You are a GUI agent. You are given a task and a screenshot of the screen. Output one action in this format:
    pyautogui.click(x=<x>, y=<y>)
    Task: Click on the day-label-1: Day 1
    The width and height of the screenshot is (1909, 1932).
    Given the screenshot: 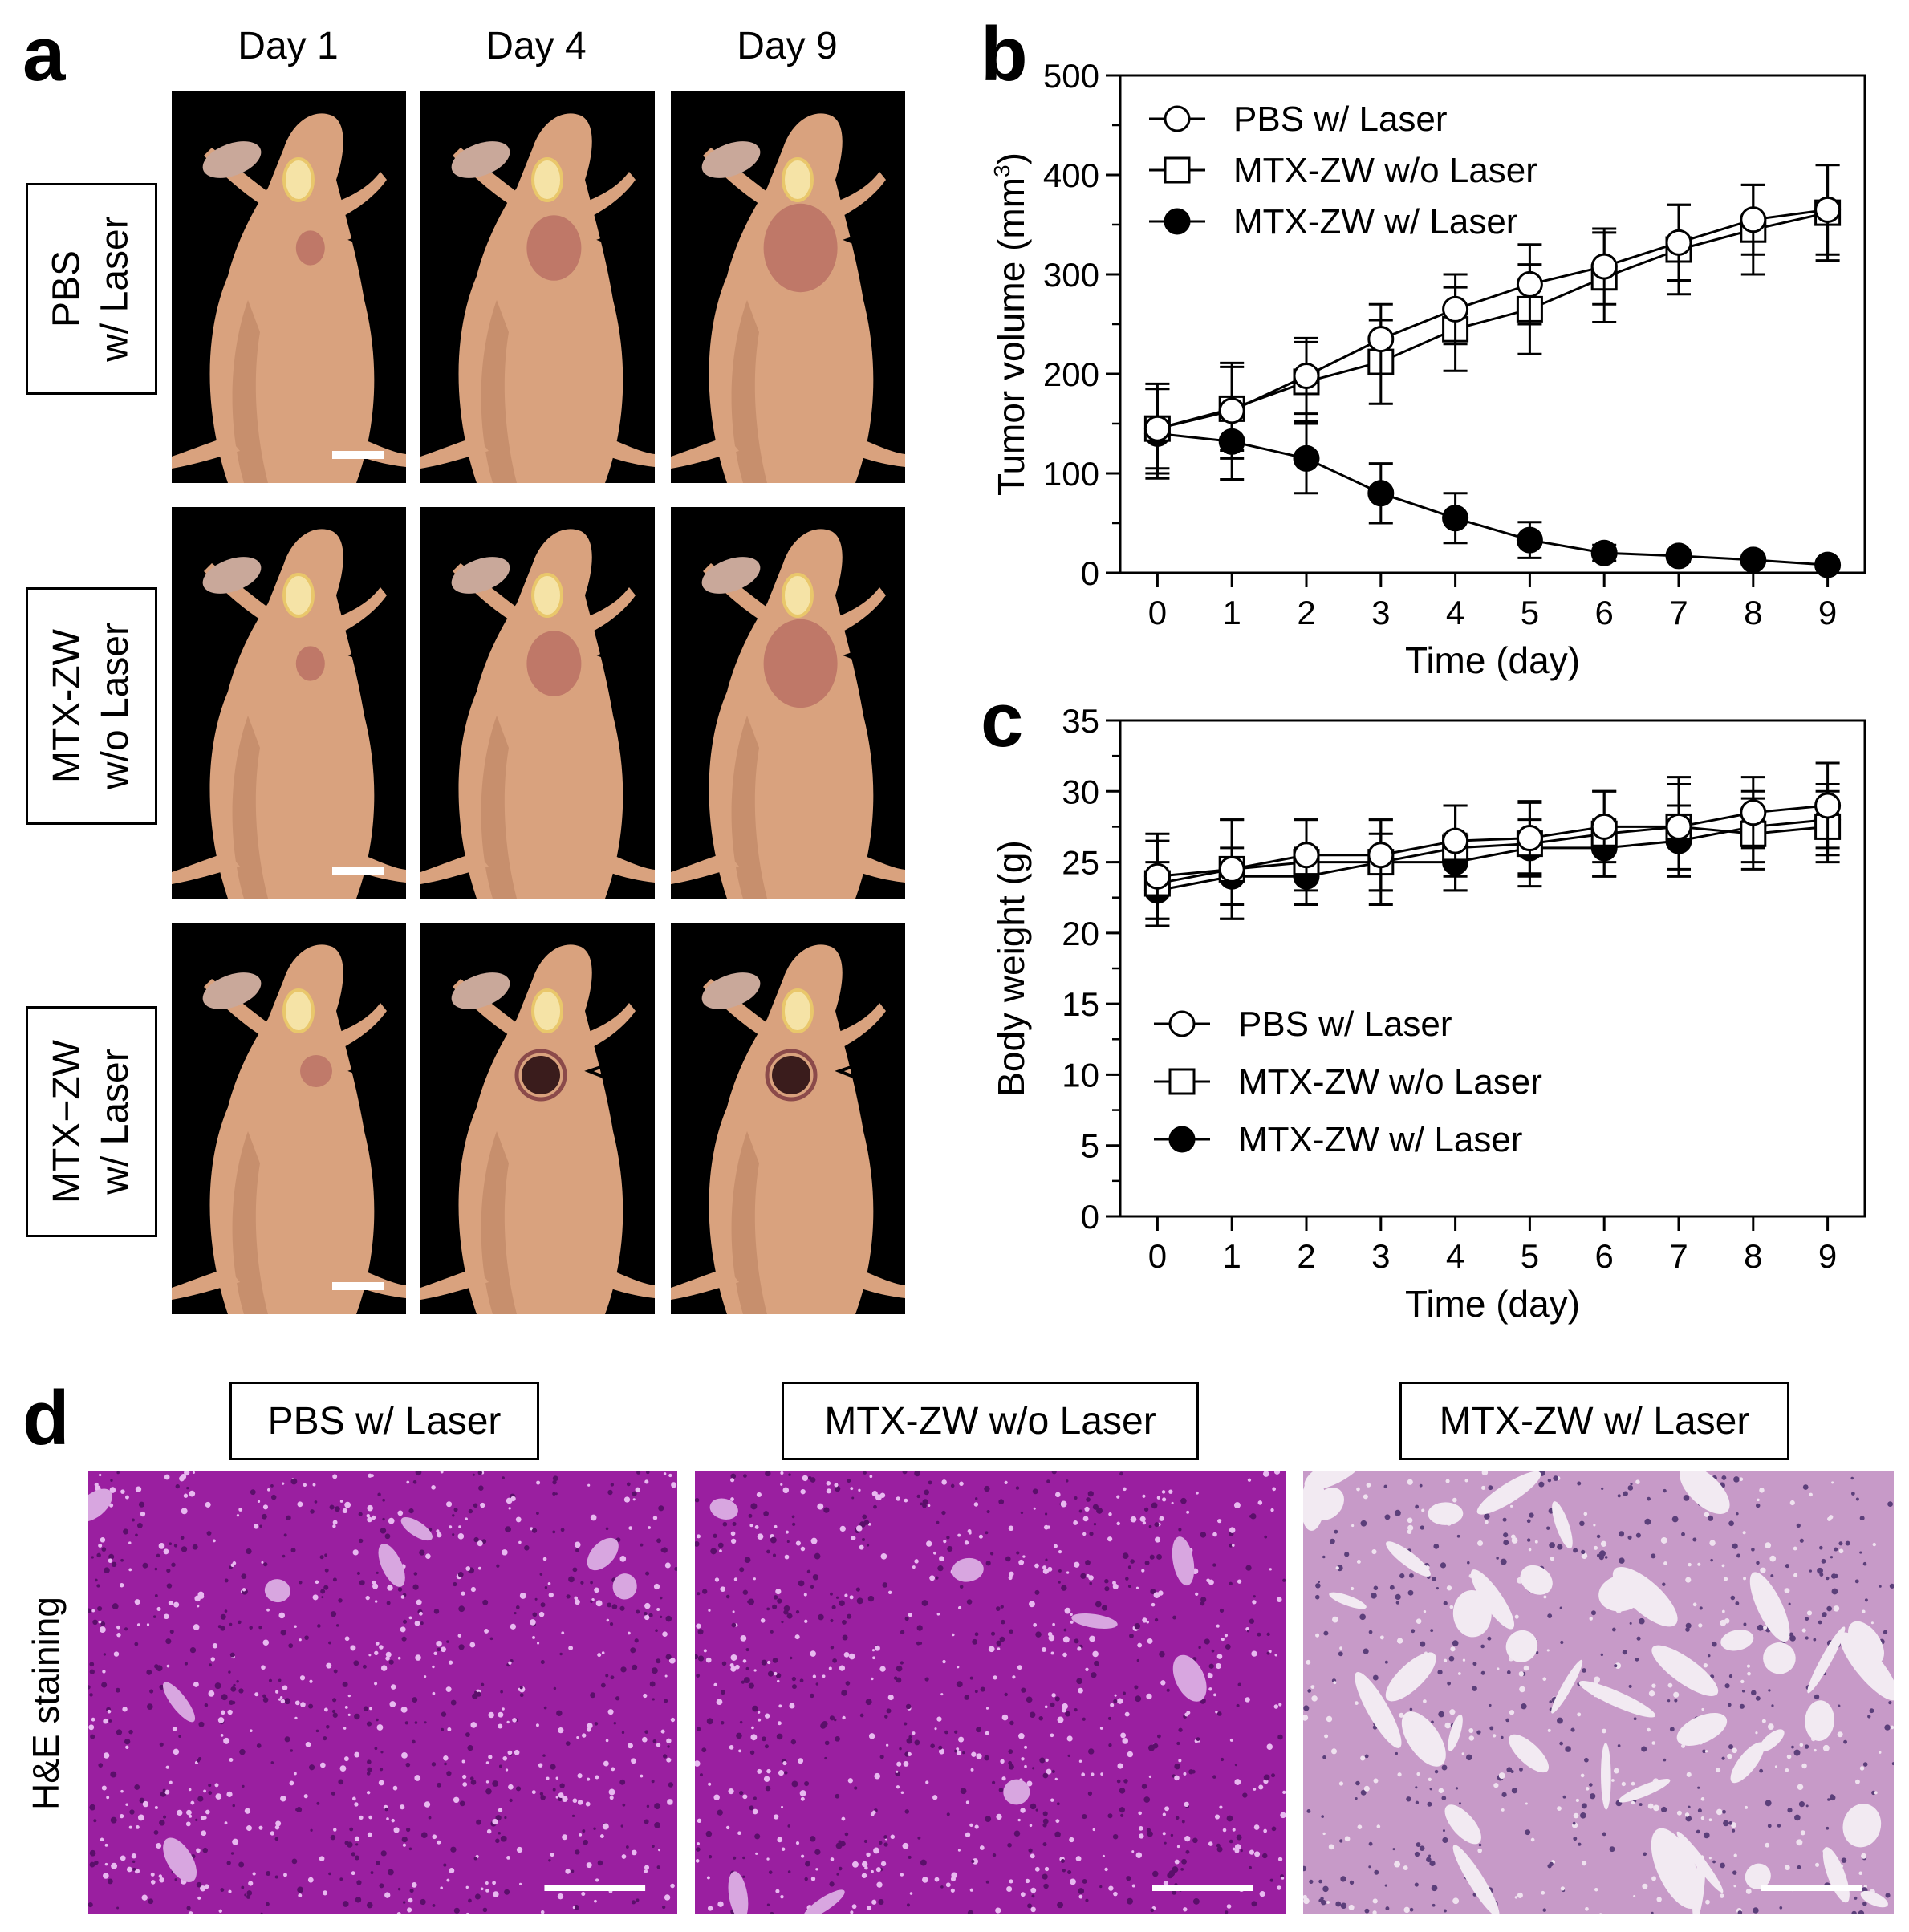 What is the action you would take?
    pyautogui.click(x=288, y=46)
    